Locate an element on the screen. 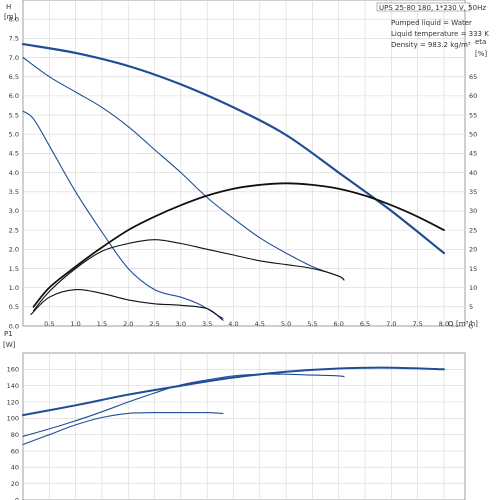 This screenshot has height=500, width=500. x-tick-label: 2.0 is located at coordinates (128, 324).